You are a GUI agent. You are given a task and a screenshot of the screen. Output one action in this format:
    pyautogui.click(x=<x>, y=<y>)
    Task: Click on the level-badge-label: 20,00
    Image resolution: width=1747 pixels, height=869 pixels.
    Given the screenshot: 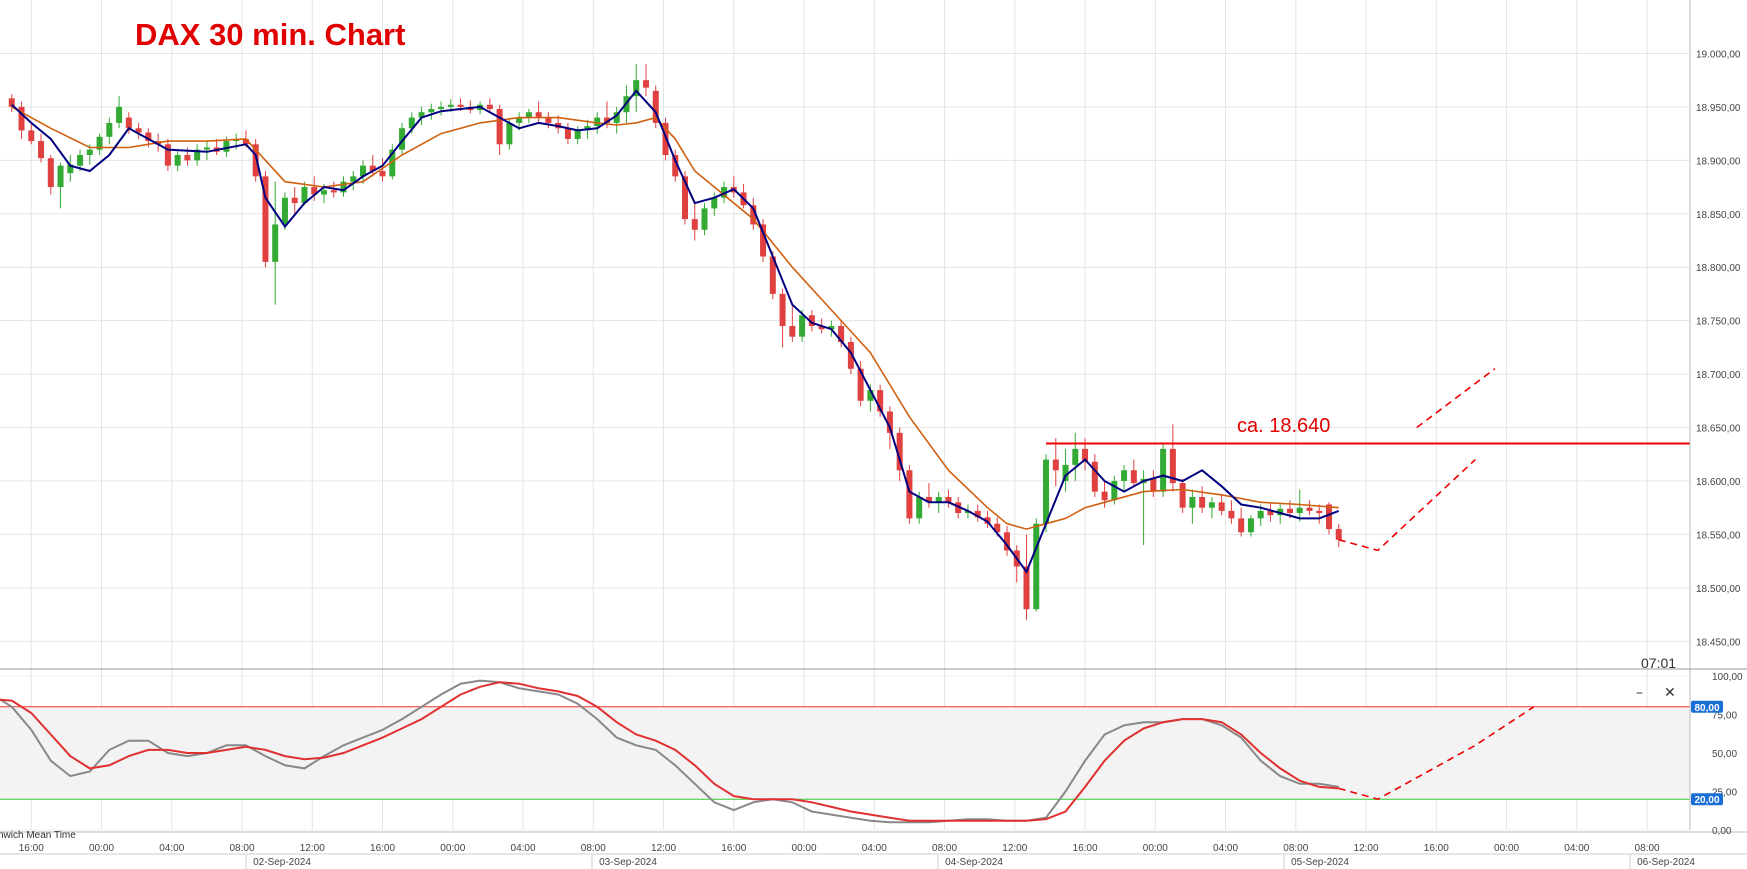 What is the action you would take?
    pyautogui.click(x=1706, y=800)
    